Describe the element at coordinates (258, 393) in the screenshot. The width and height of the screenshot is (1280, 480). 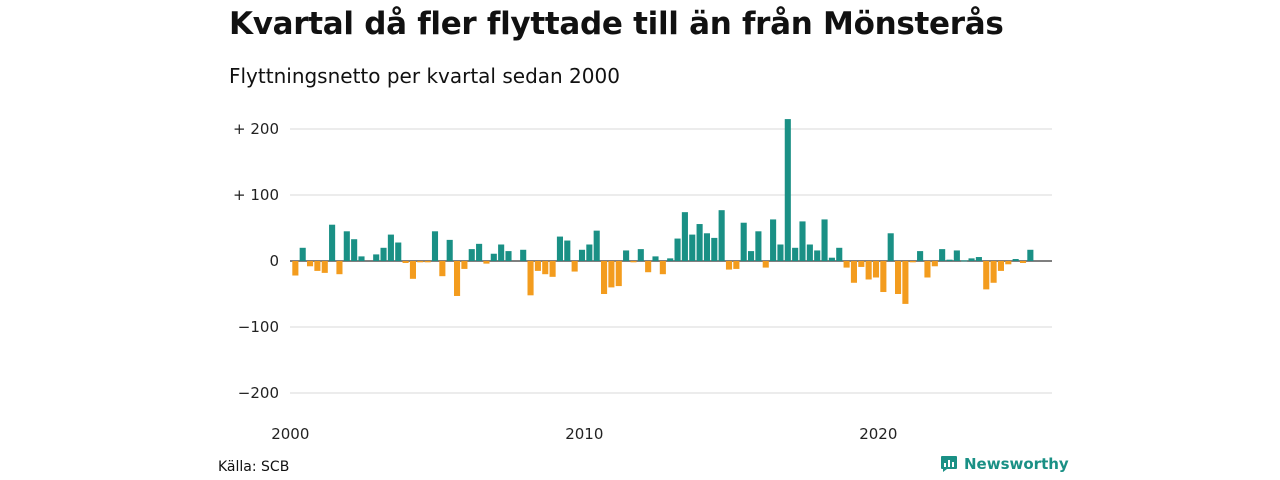
I see `y-tick-label: −200` at that location.